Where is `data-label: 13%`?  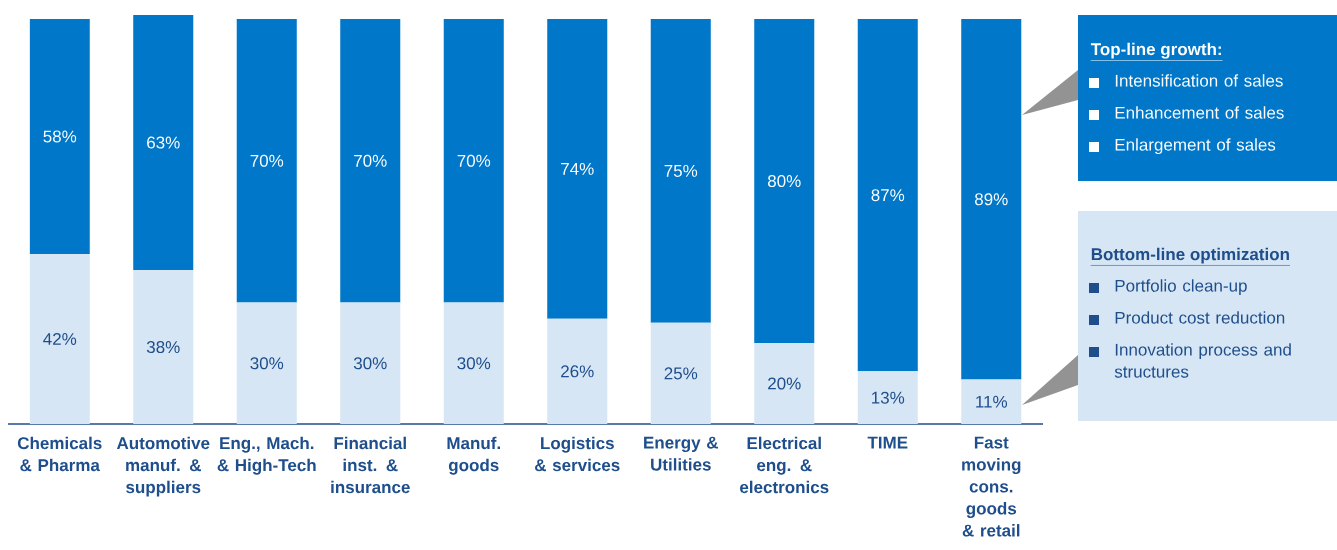 data-label: 13% is located at coordinates (888, 397).